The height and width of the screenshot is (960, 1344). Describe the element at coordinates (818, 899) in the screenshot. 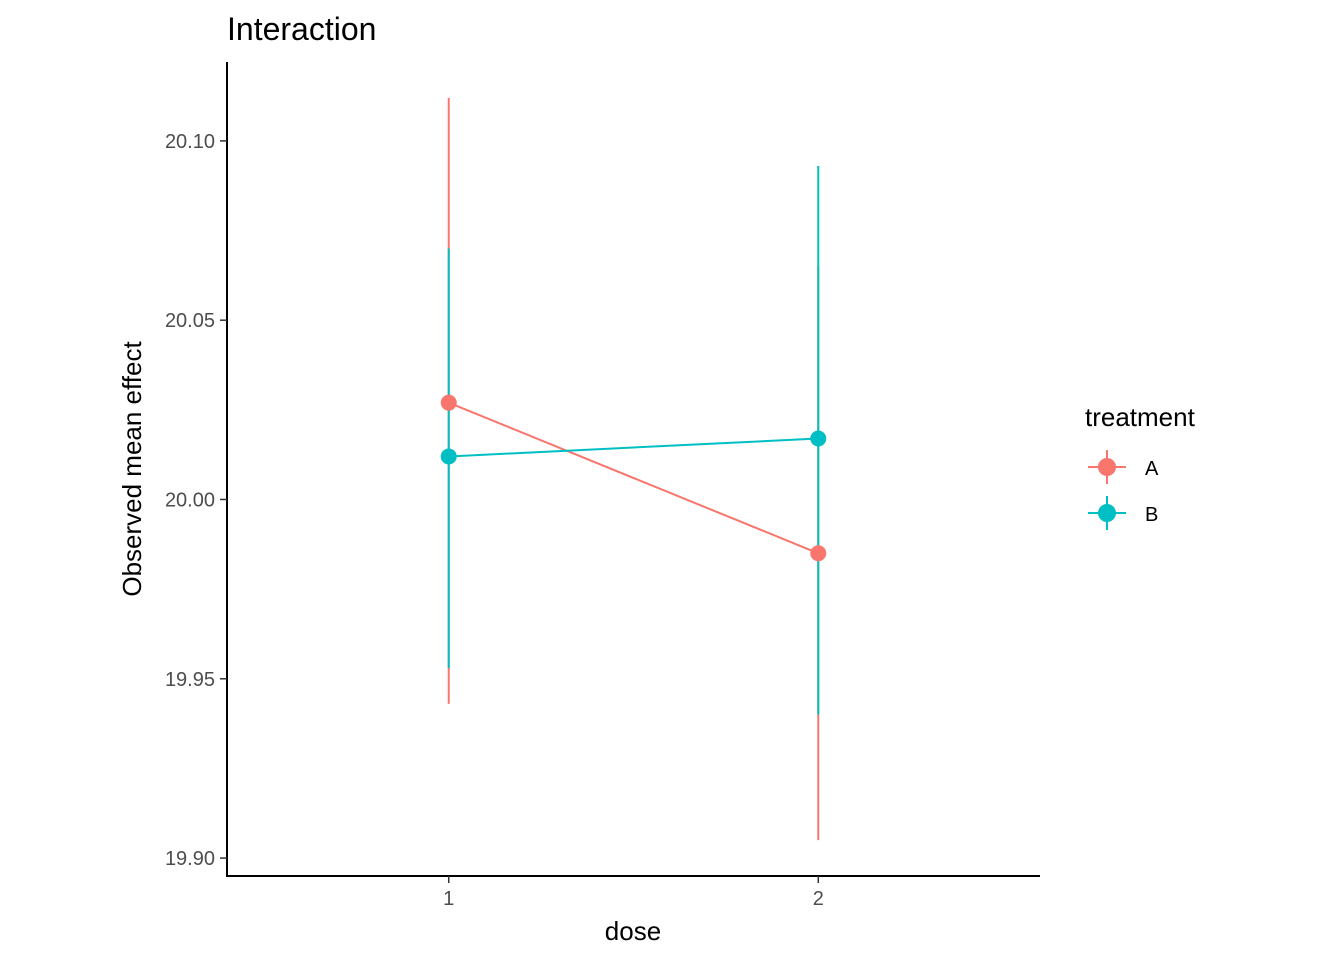

I see `x-tick-label: 2` at that location.